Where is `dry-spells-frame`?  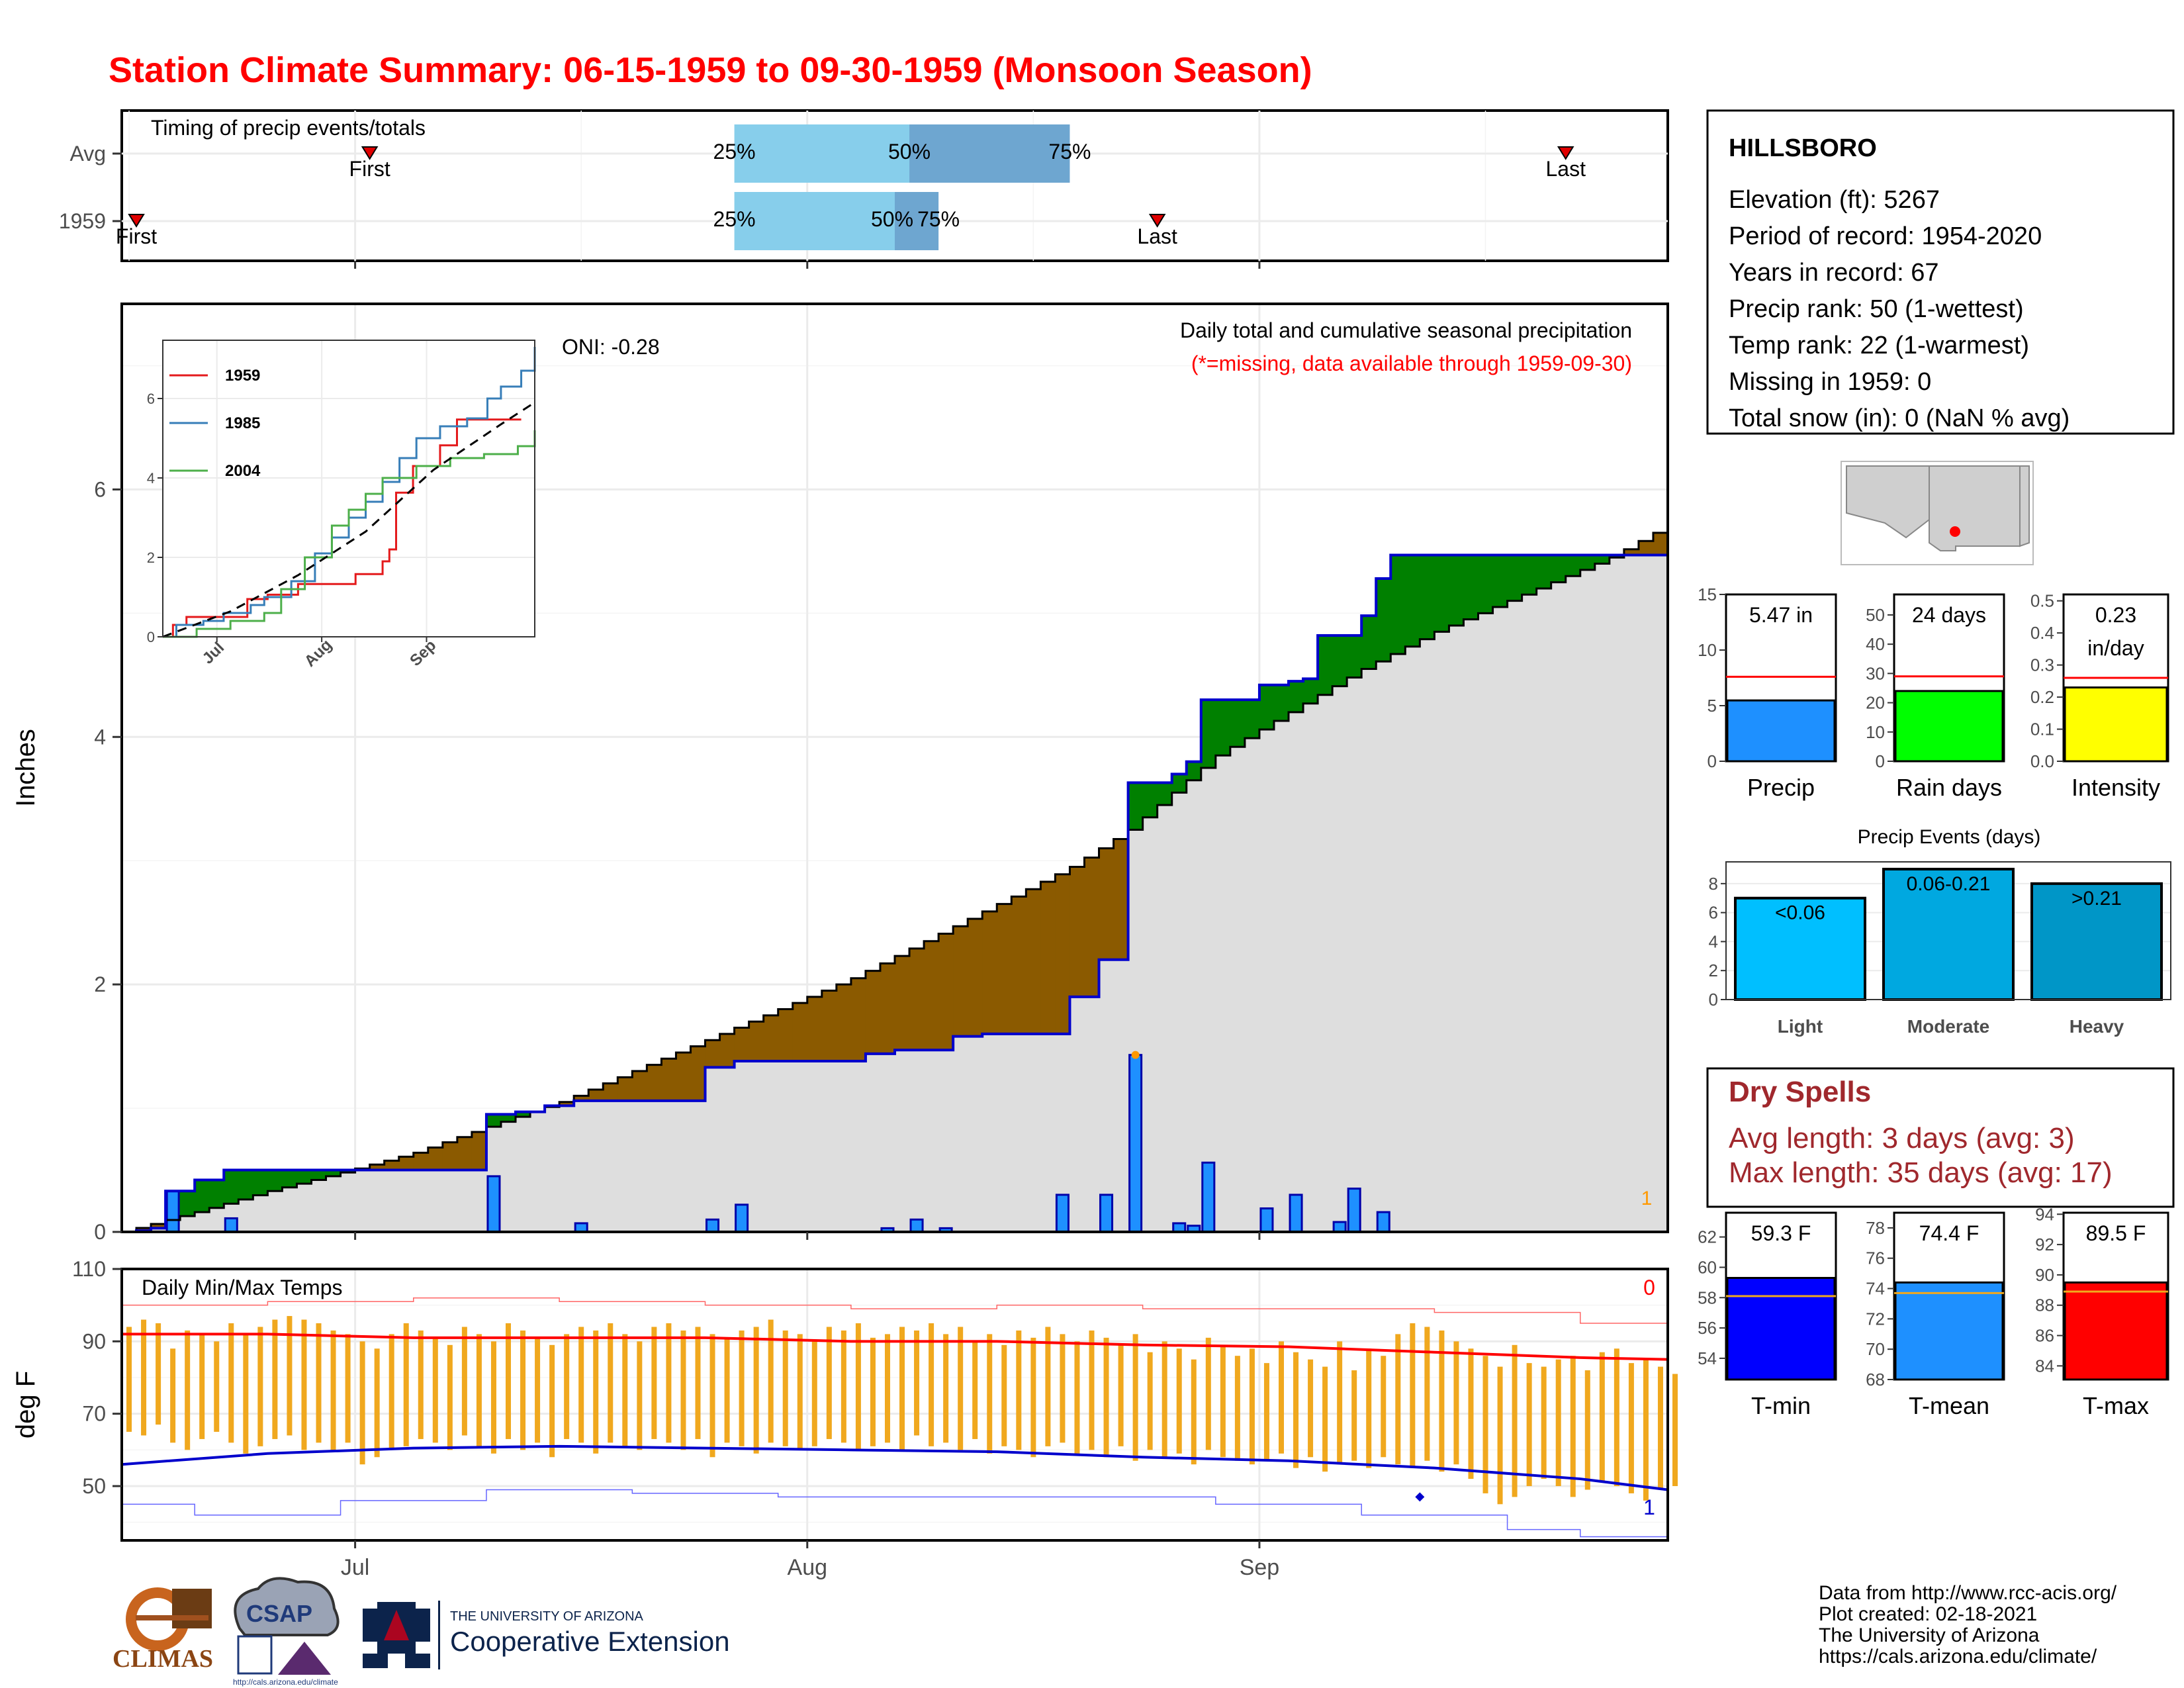
dry-spells-frame is located at coordinates (1940, 1137).